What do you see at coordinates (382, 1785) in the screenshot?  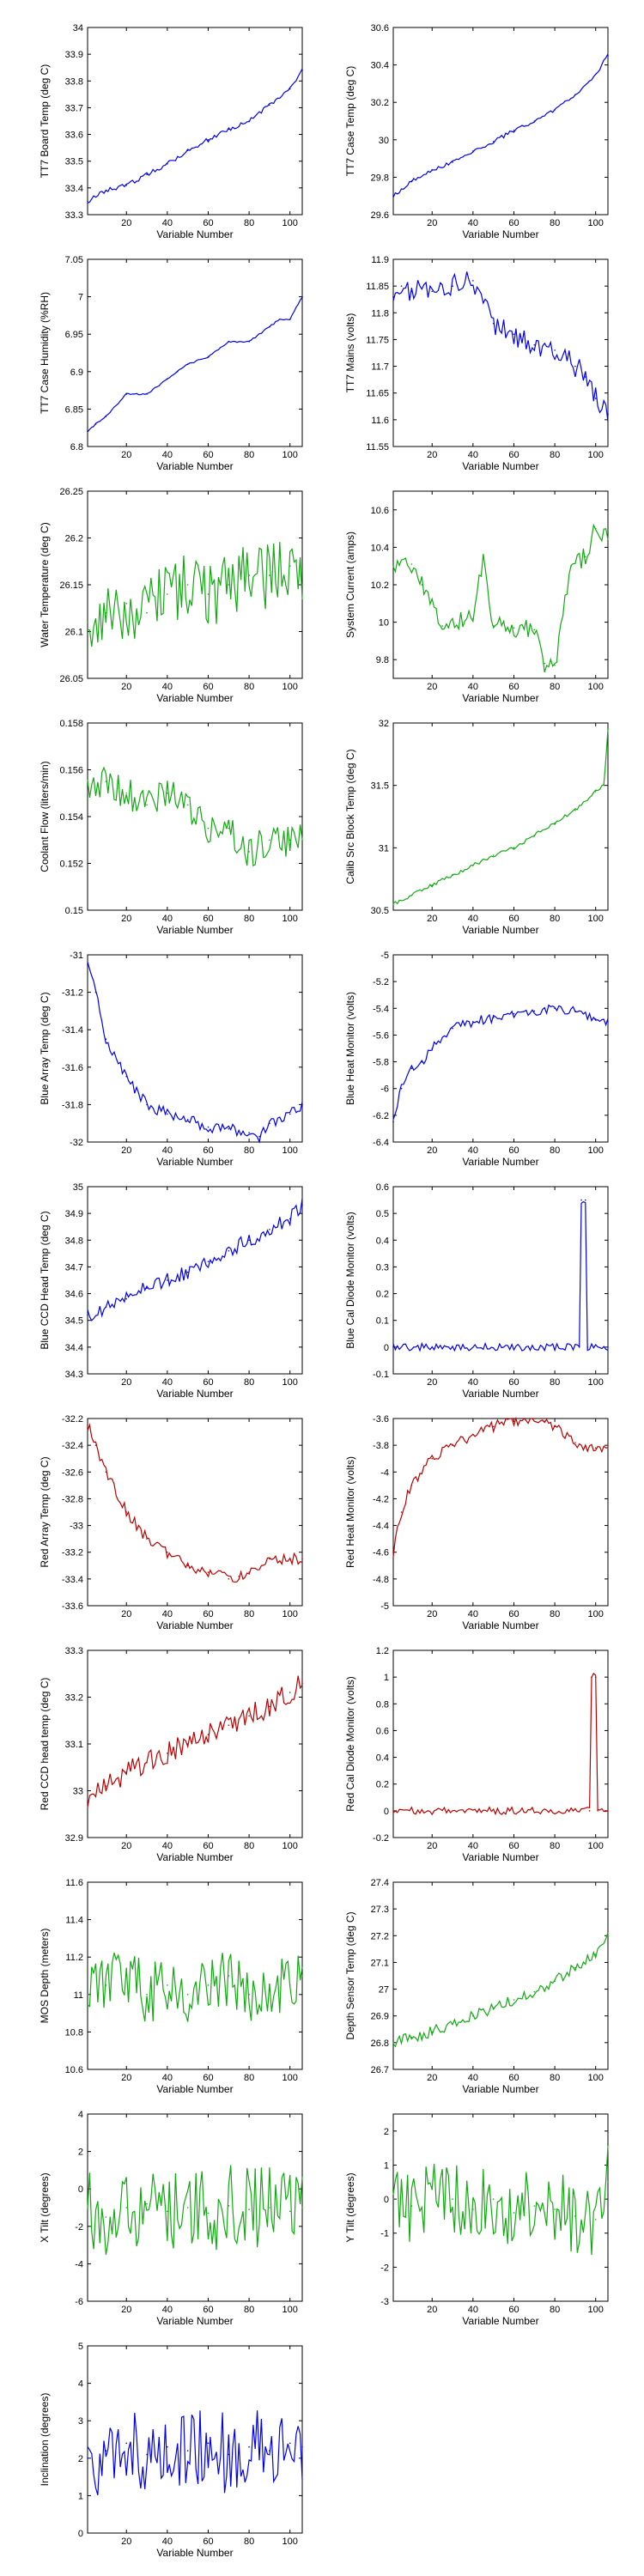 I see `y-tick-label: 0.2` at bounding box center [382, 1785].